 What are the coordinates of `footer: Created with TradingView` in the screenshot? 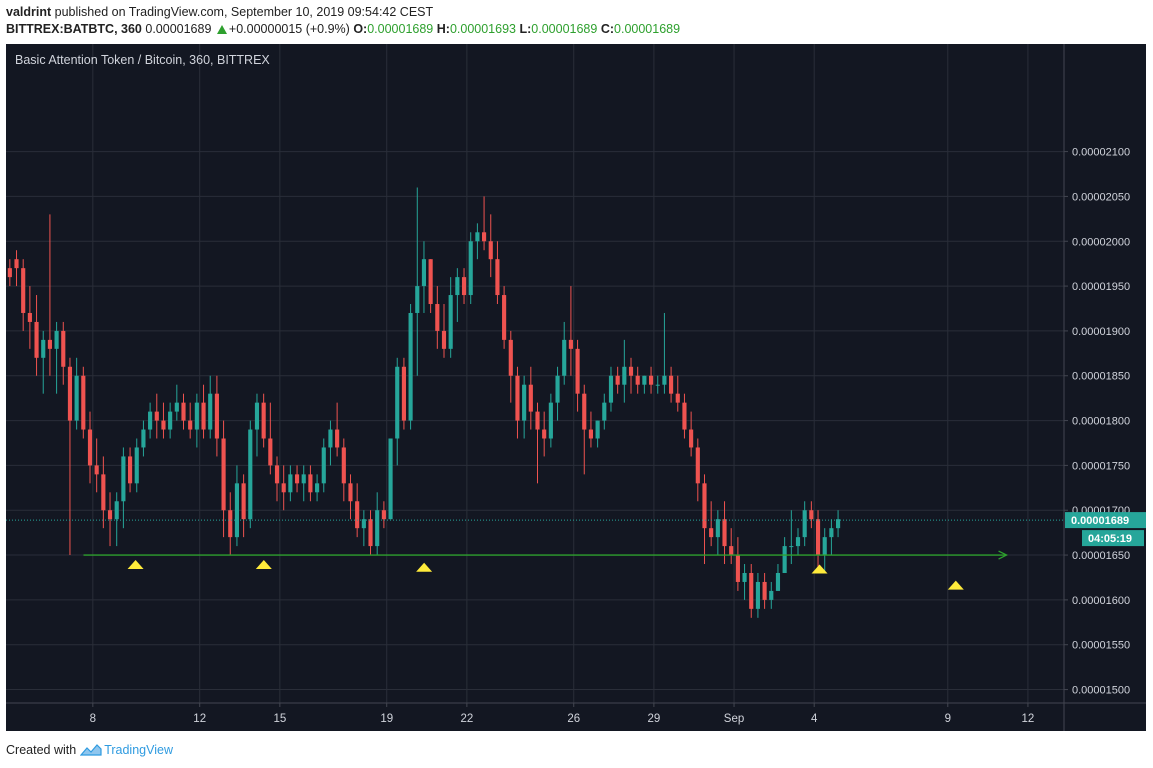 It's located at (89, 750).